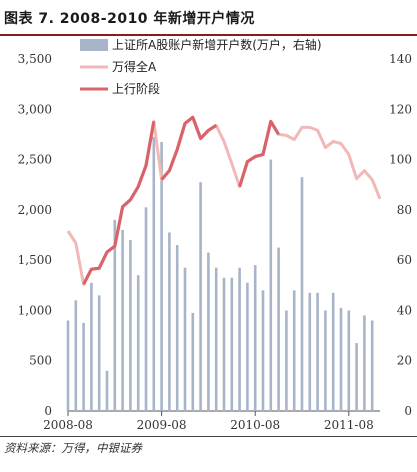  What do you see at coordinates (129, 19) in the screenshot?
I see `chart-title: 图表 7. 2008-2010 年新增开户情况` at bounding box center [129, 19].